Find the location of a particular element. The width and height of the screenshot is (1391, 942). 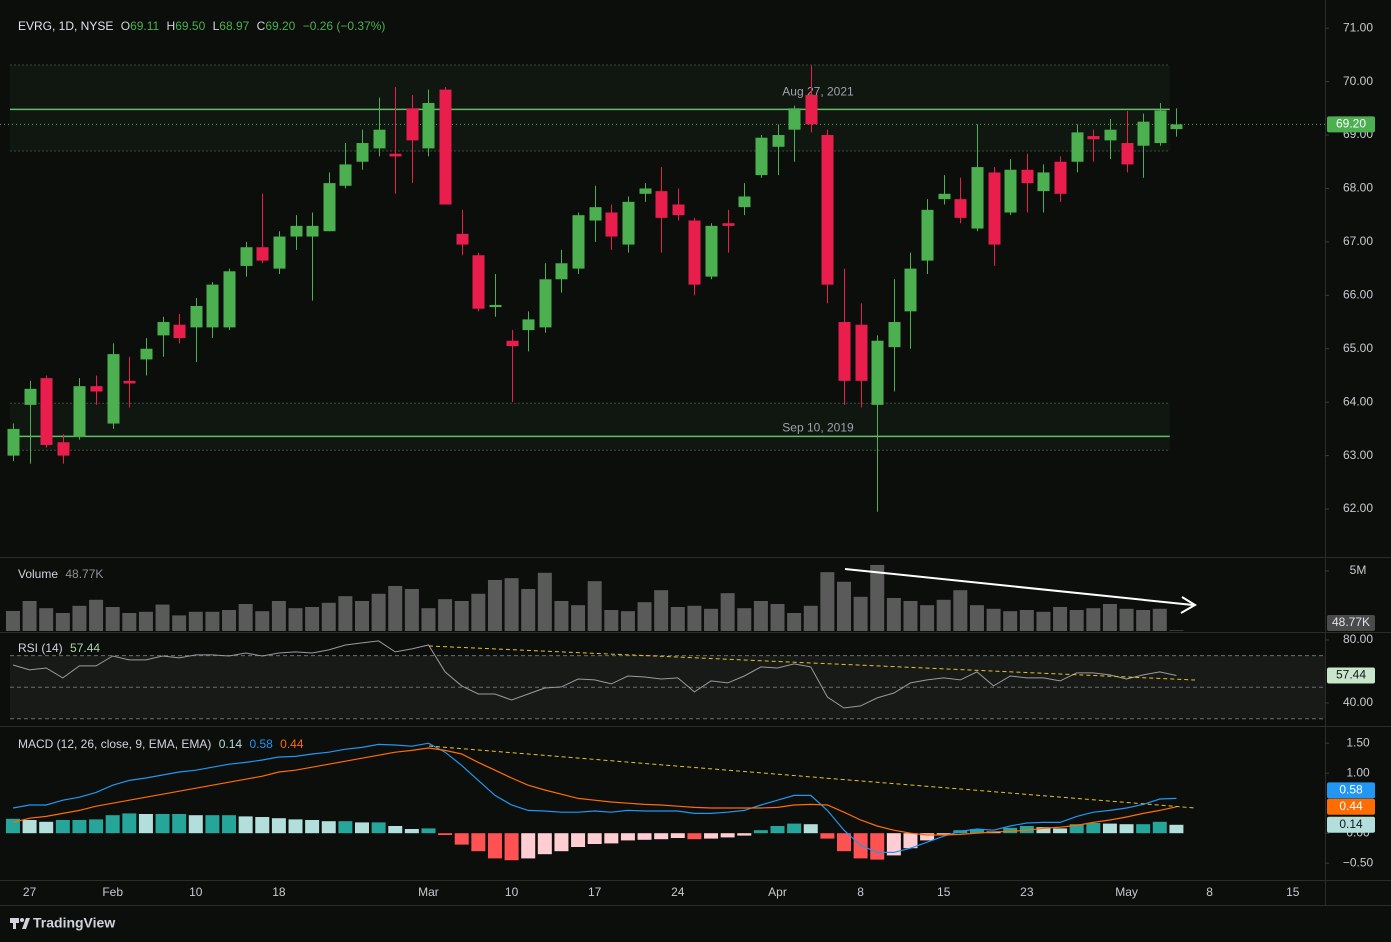

macd-line is located at coordinates (594, 797).